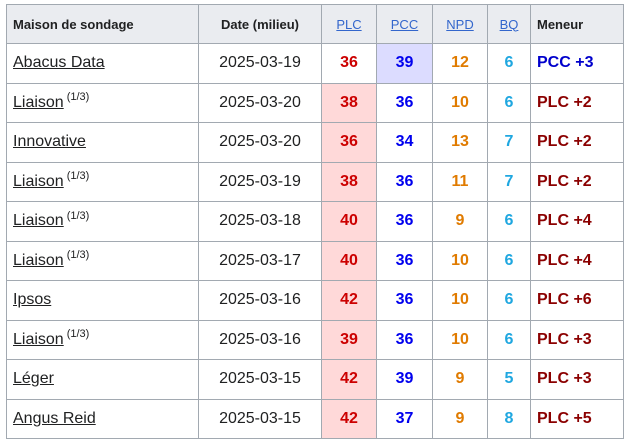  Describe the element at coordinates (102, 142) in the screenshot. I see `firm-cell: Innovative` at that location.